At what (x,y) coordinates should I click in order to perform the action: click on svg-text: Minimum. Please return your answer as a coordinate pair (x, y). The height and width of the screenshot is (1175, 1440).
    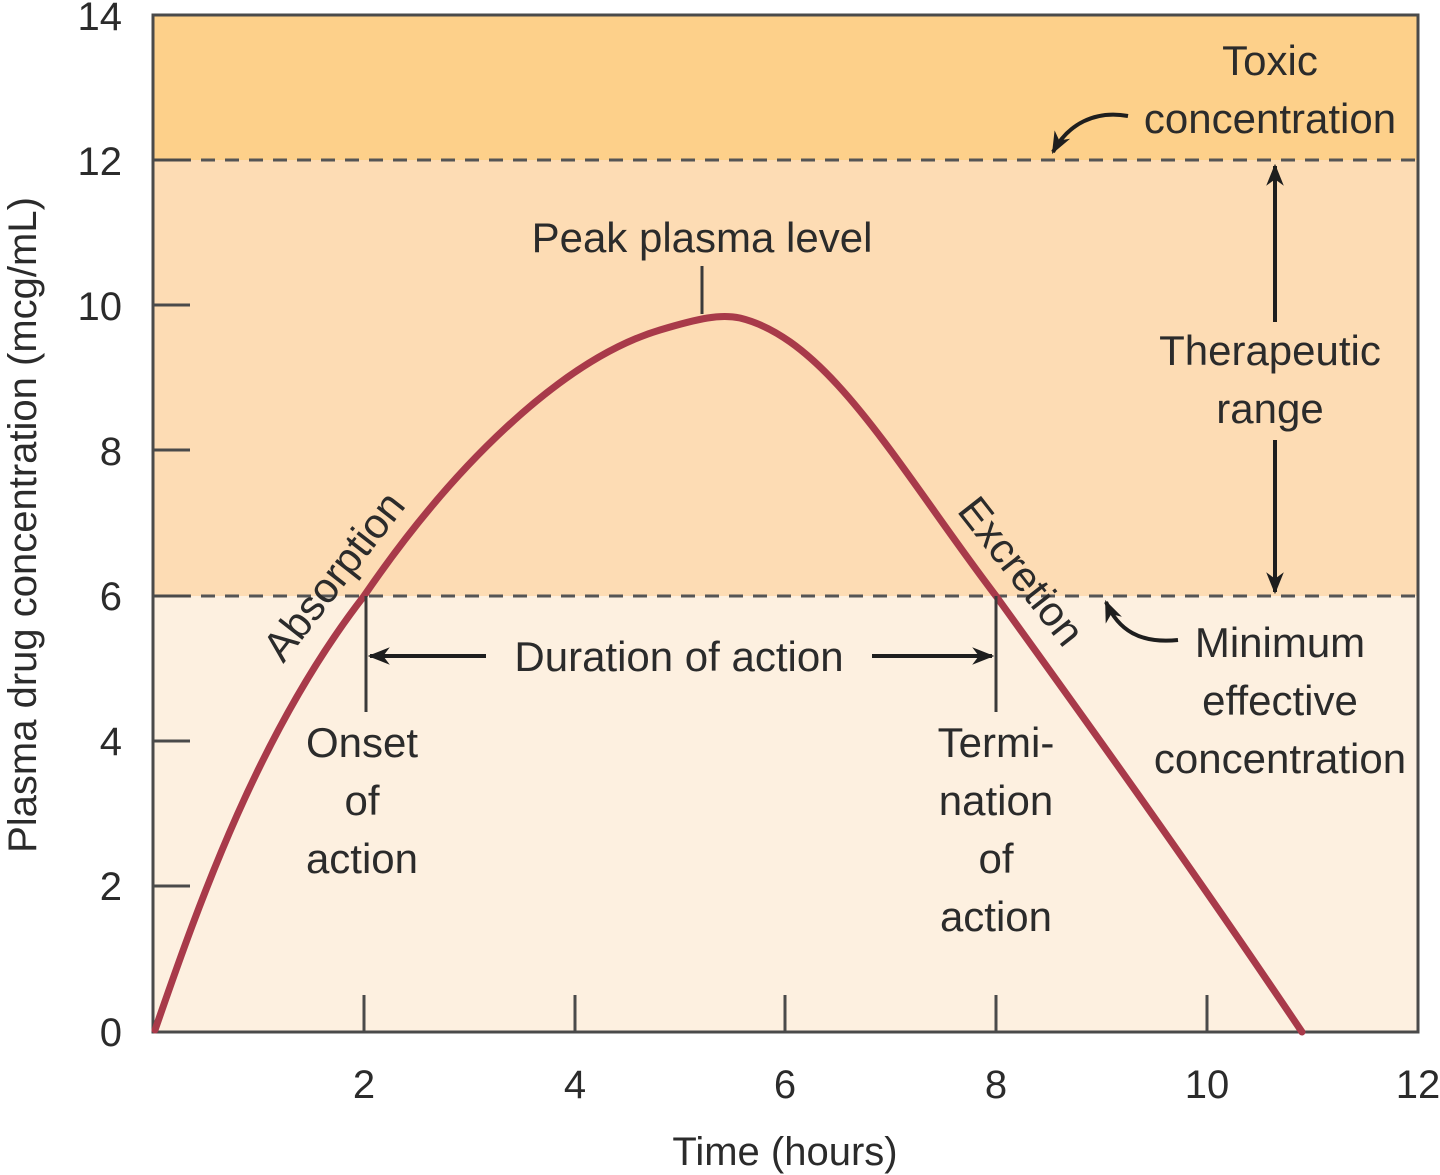
    Looking at the image, I should click on (1280, 642).